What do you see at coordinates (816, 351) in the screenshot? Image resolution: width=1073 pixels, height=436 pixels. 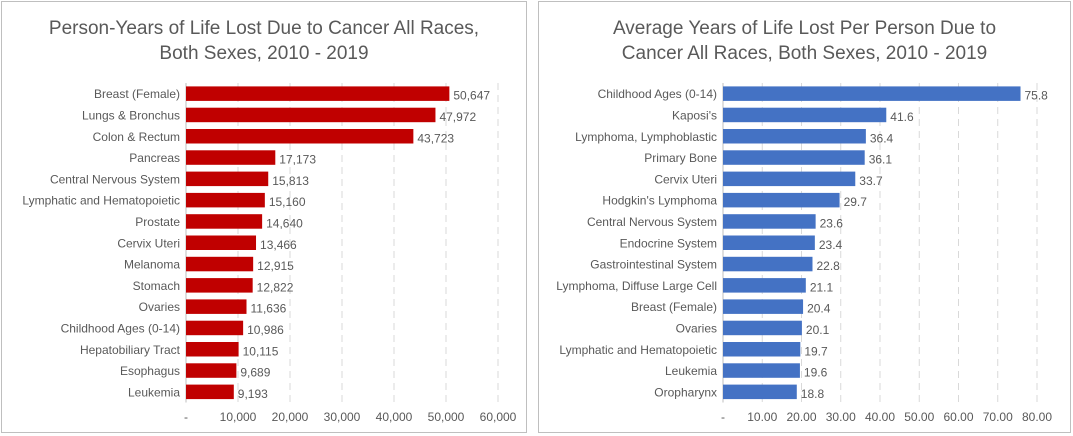 I see `data-label: 19.7` at bounding box center [816, 351].